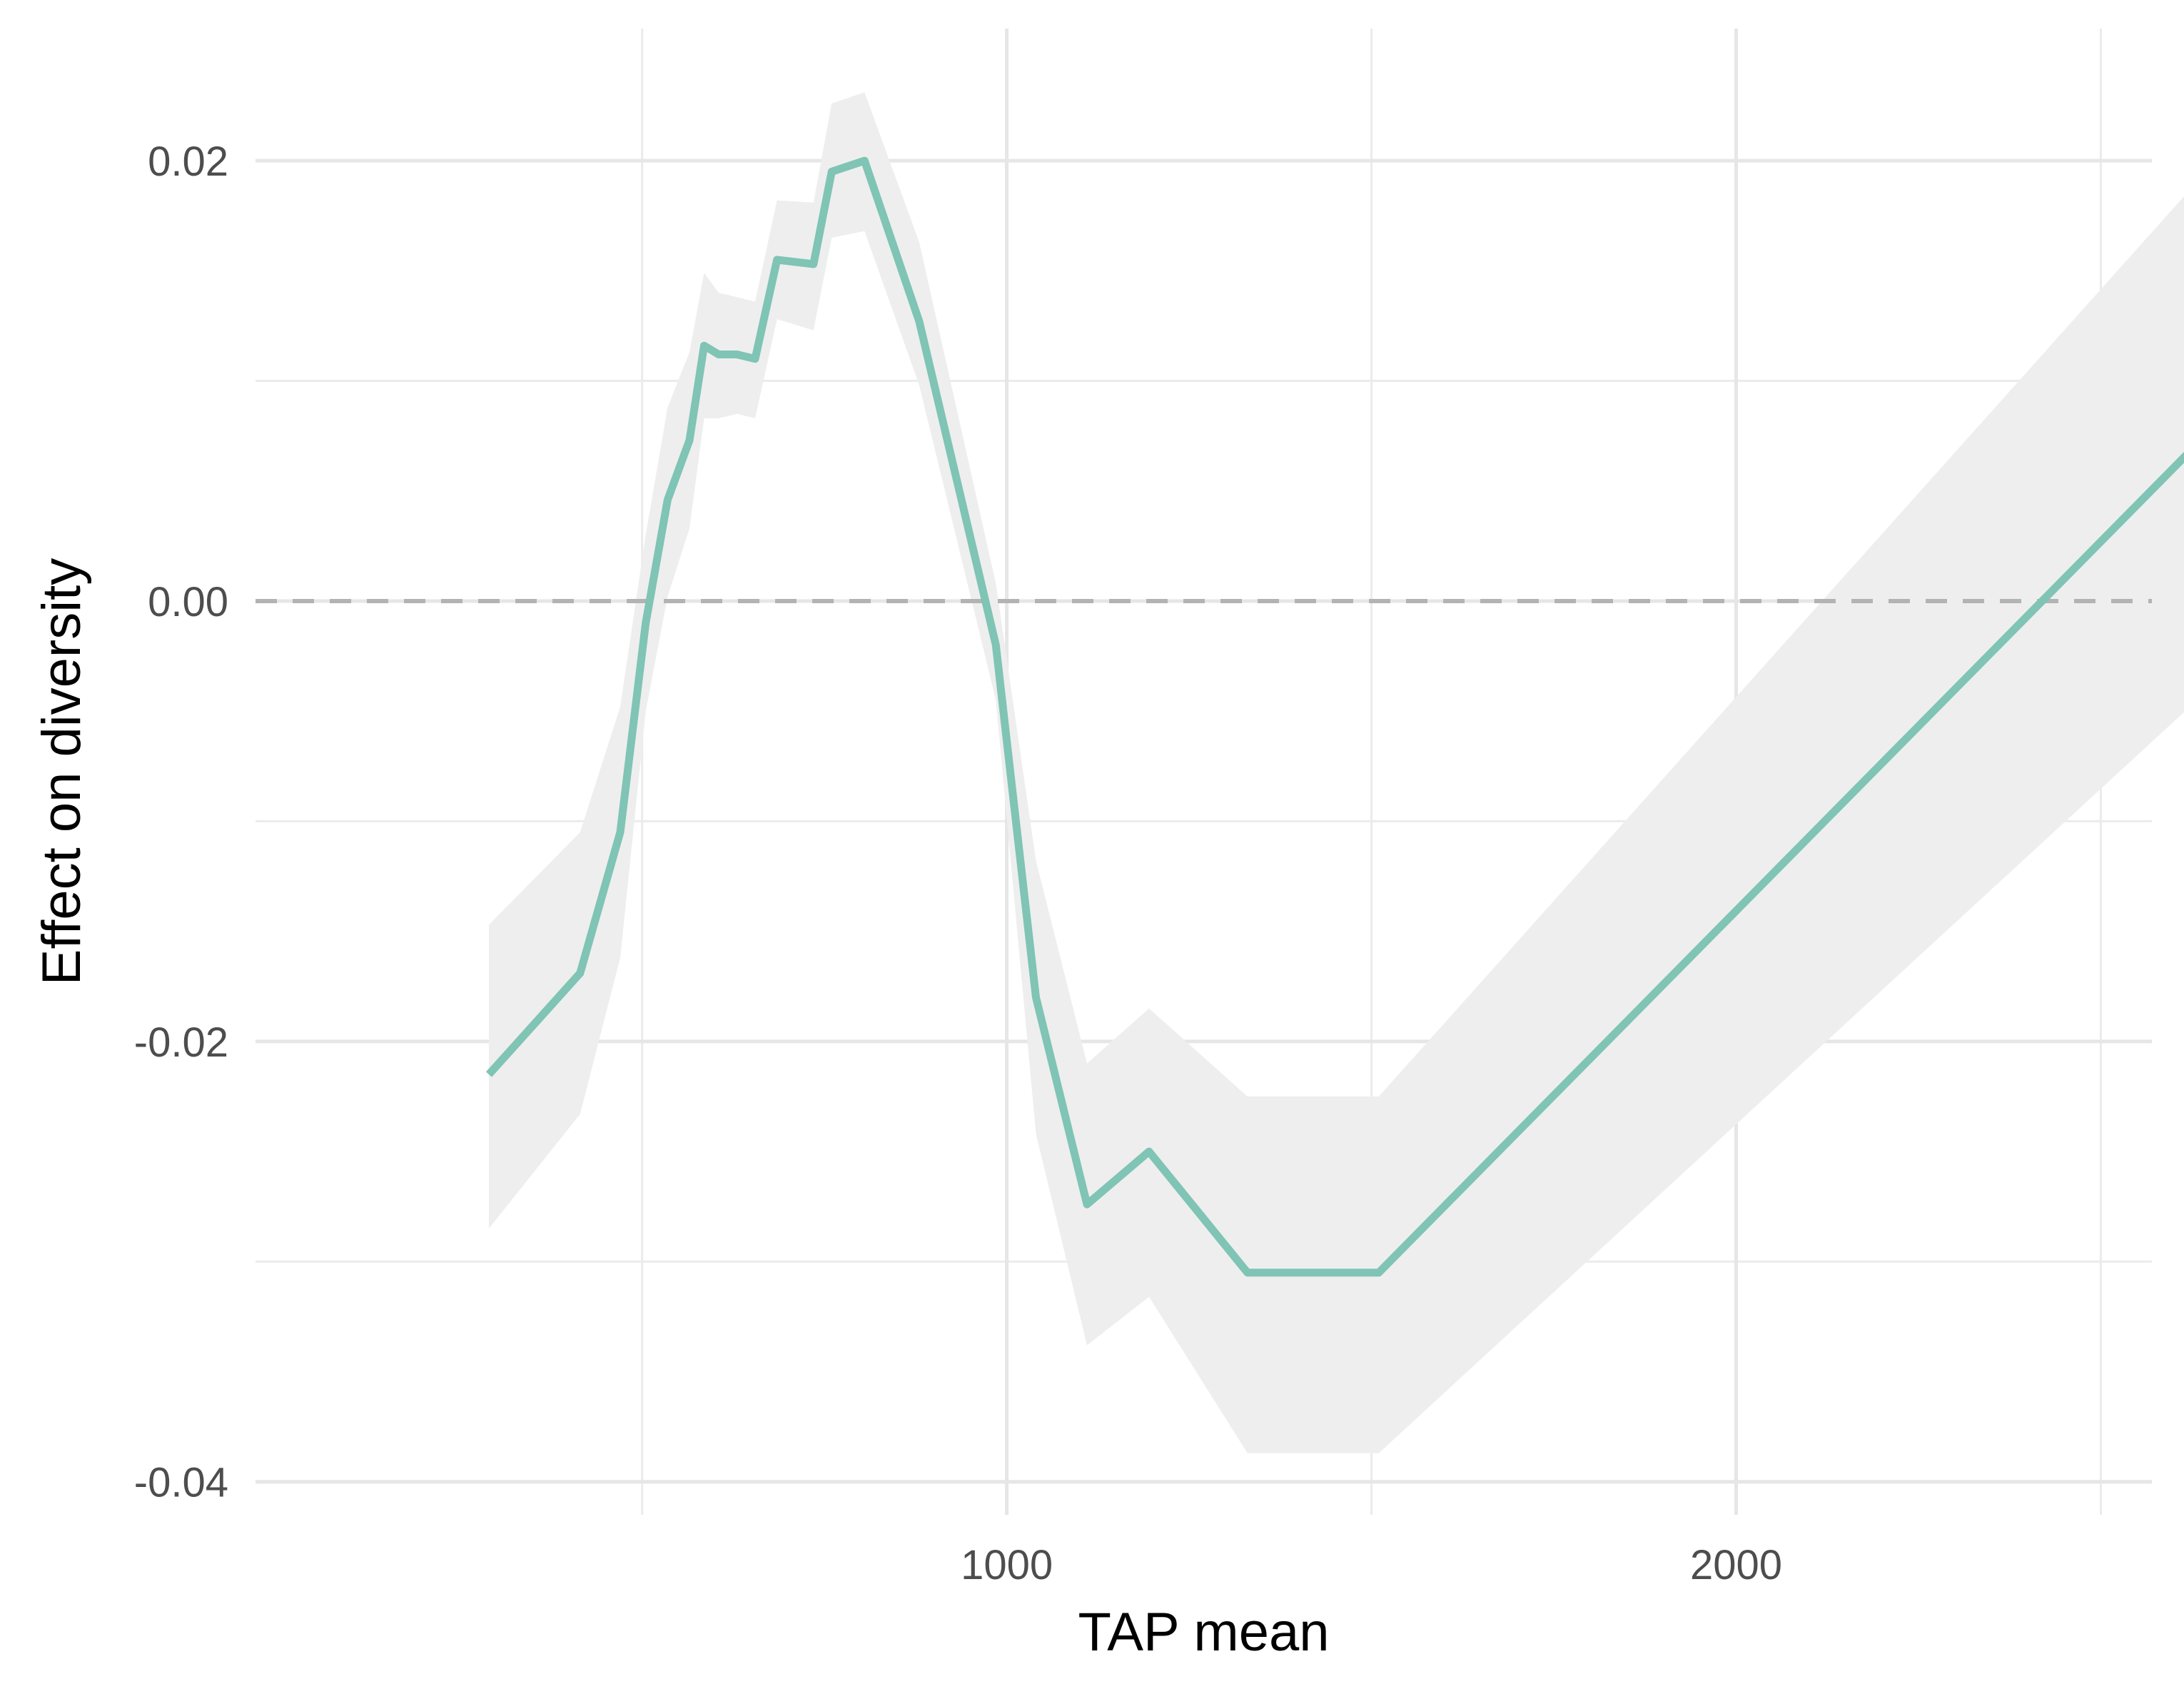 Image resolution: width=2184 pixels, height=1699 pixels. I want to click on x-axis-title: TAP mean, so click(1203, 1633).